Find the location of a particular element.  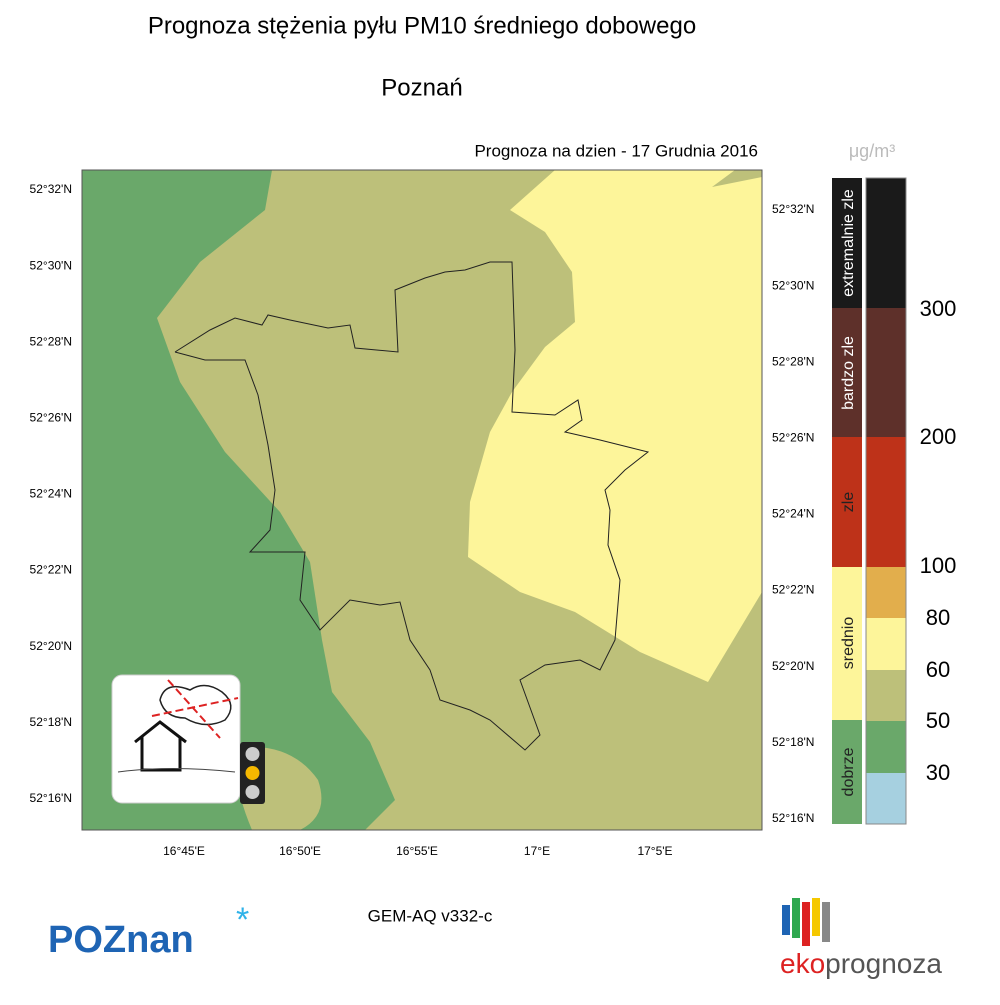

poznan-logo: POZnan * is located at coordinates (148, 931).